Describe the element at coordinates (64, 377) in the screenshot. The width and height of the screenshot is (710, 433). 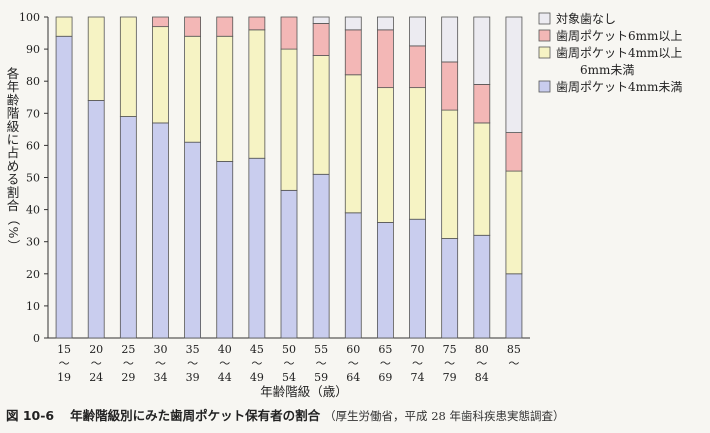
I see `x-tick-label: 19` at that location.